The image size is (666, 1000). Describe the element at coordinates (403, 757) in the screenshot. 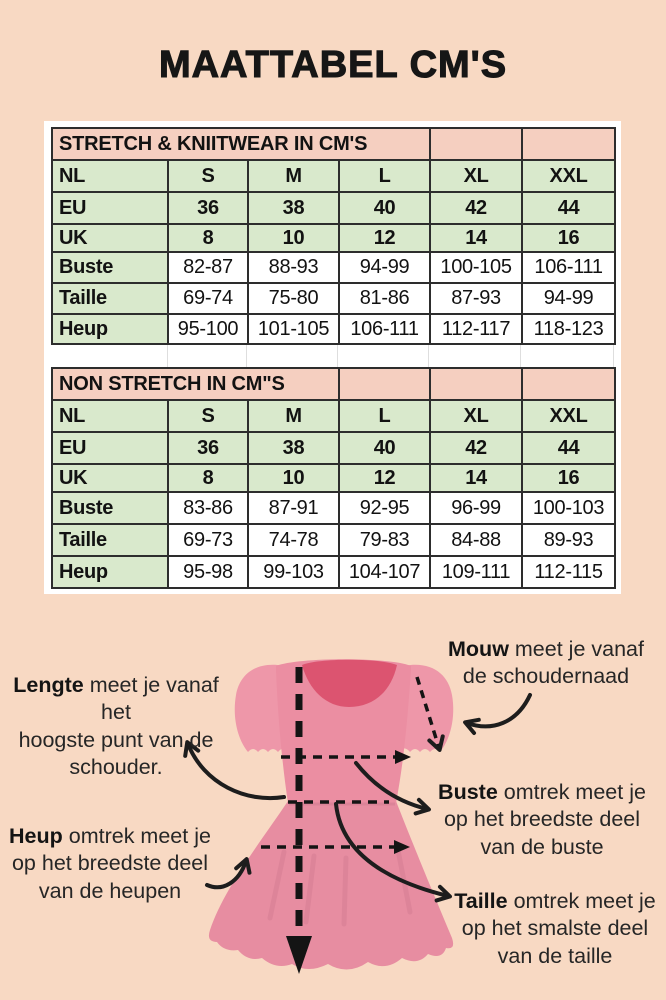

I see `bust-arrowhead` at that location.